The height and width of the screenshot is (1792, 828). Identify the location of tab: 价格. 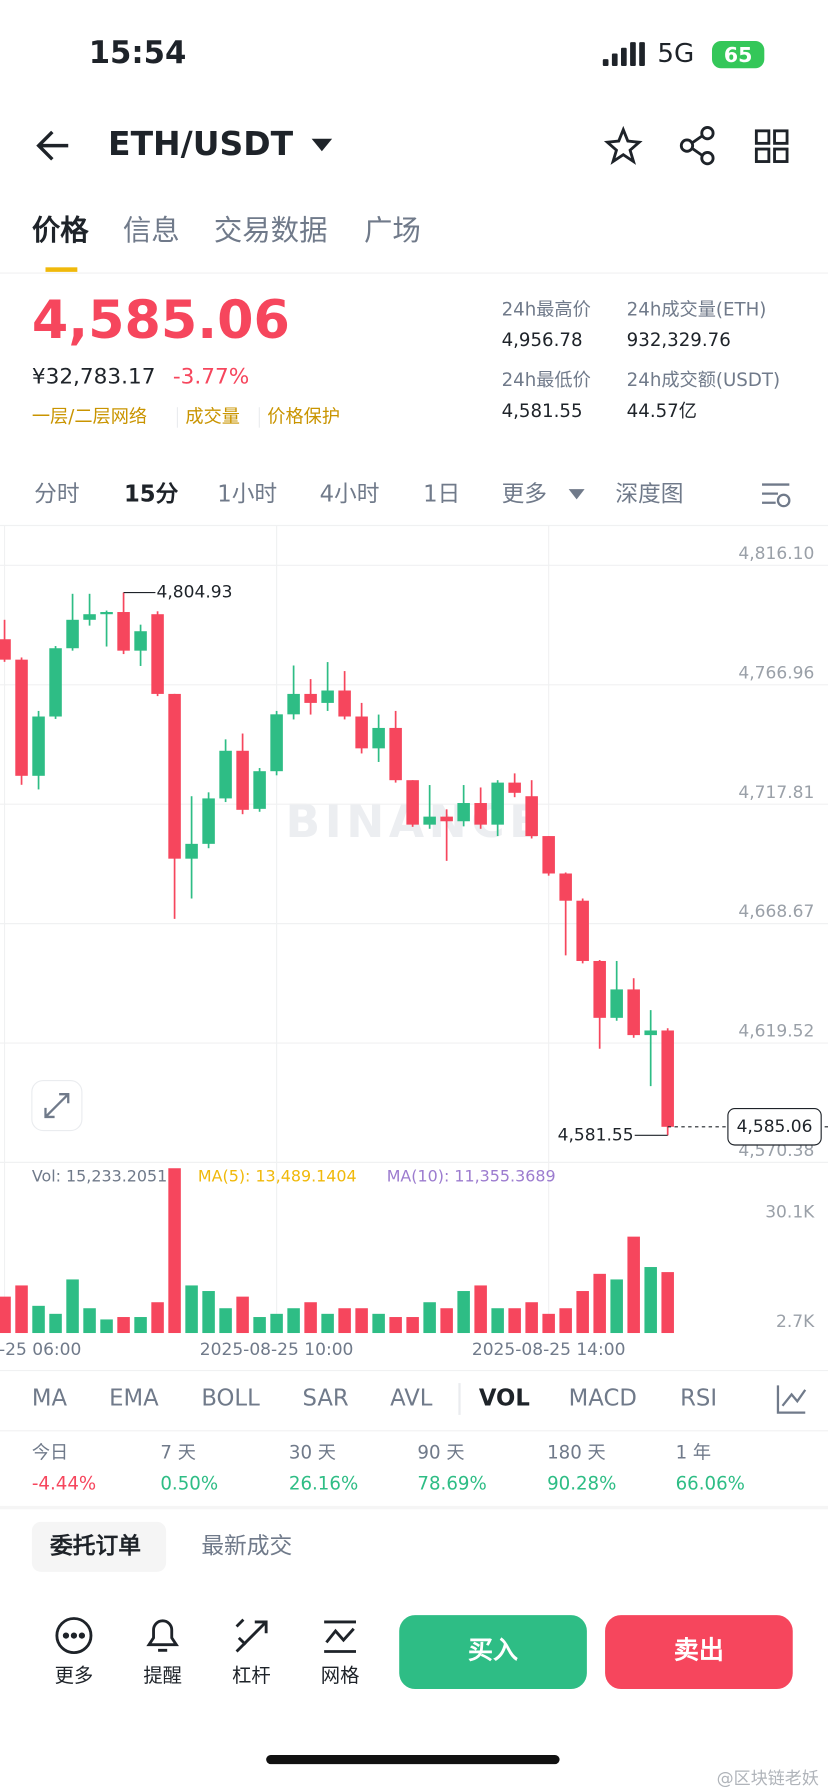
(60, 230).